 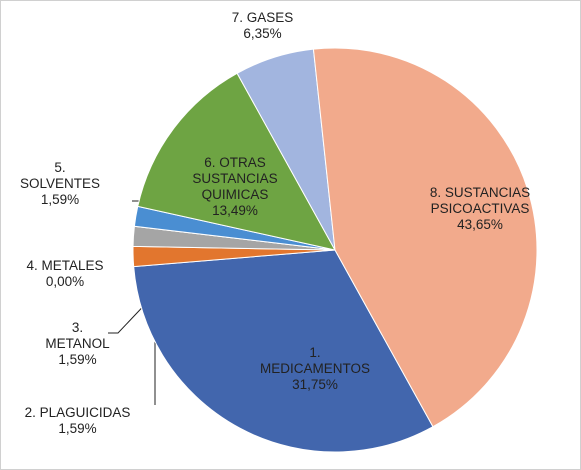 What do you see at coordinates (480, 200) in the screenshot?
I see `category-label: 8. SUSTANCIAS PSICOACTIVAS` at bounding box center [480, 200].